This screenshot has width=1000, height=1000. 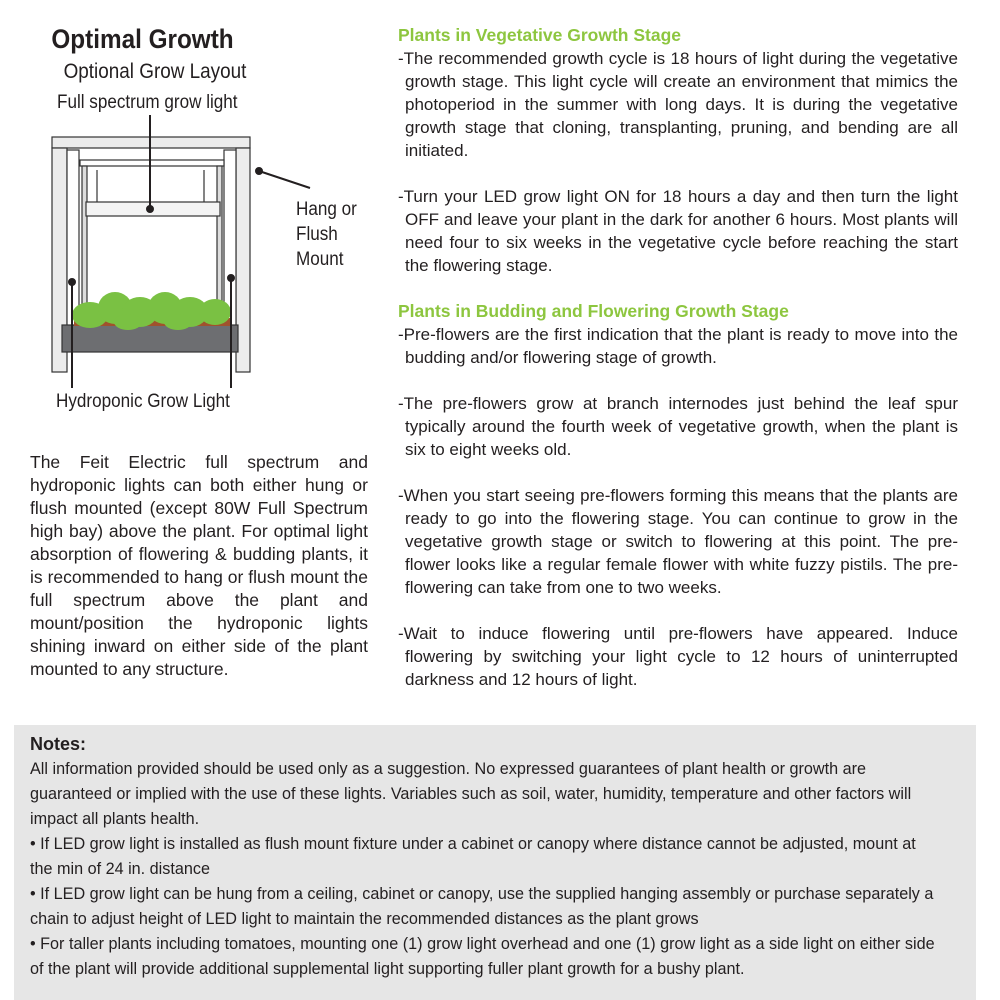 I want to click on section-heading: Plants in Vegetative Growth Stage, so click(x=539, y=35).